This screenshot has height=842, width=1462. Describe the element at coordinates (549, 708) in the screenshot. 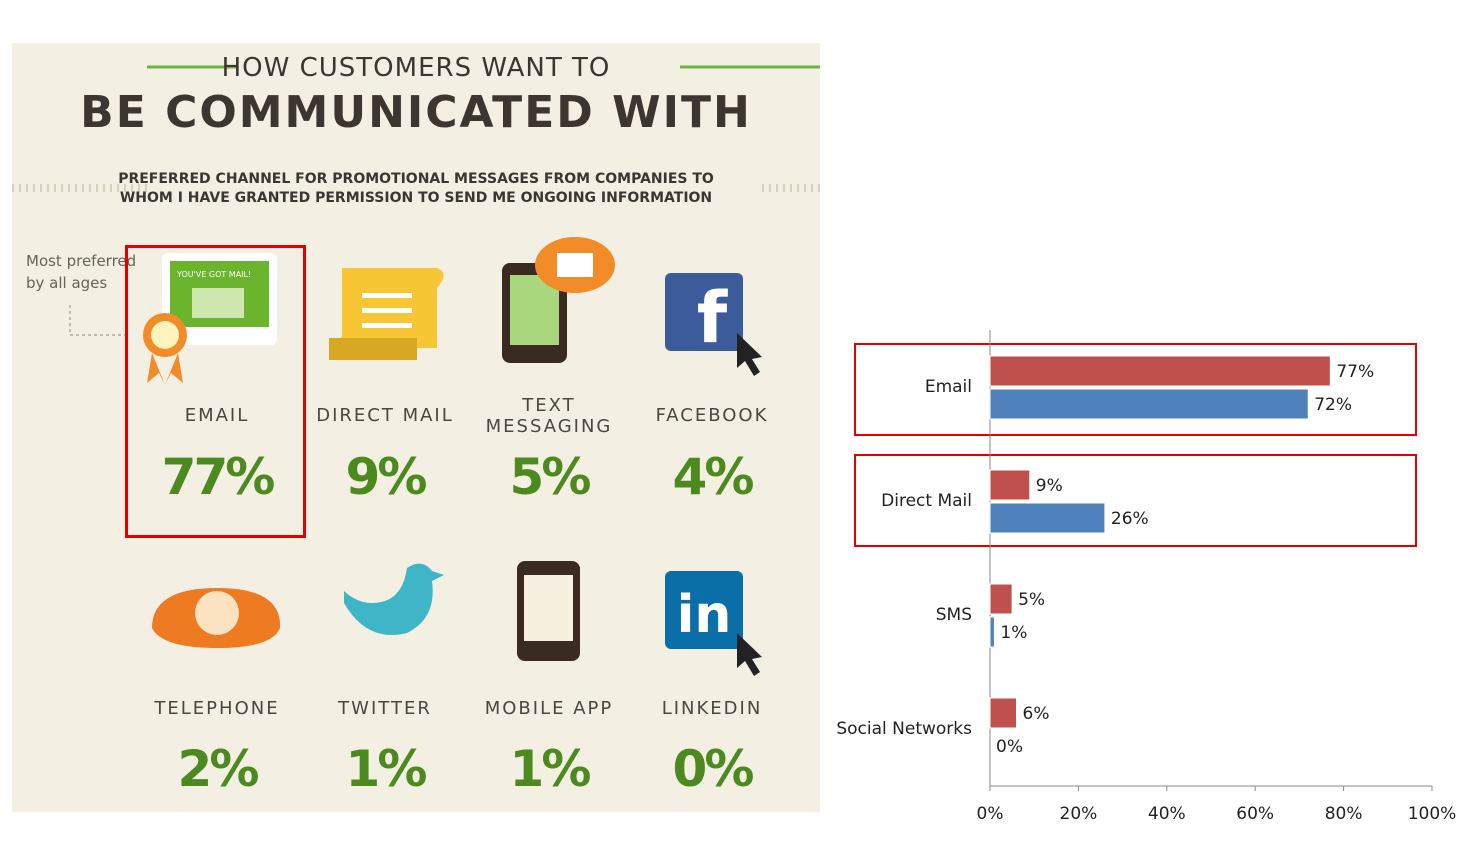

I see `channel-label: MOBILE APP` at that location.